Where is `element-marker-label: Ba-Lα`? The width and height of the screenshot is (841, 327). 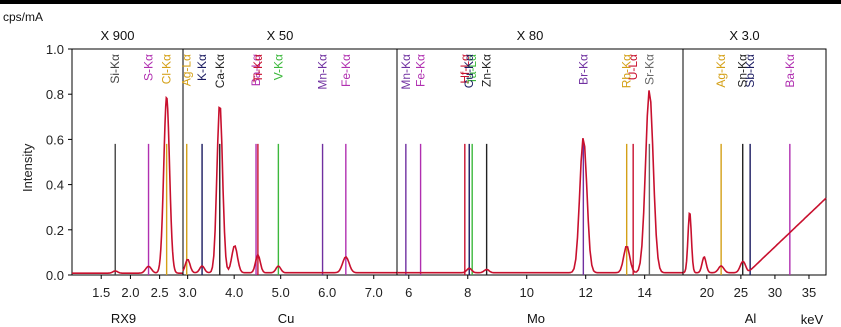
element-marker-label: Ba-Lα is located at coordinates (256, 70).